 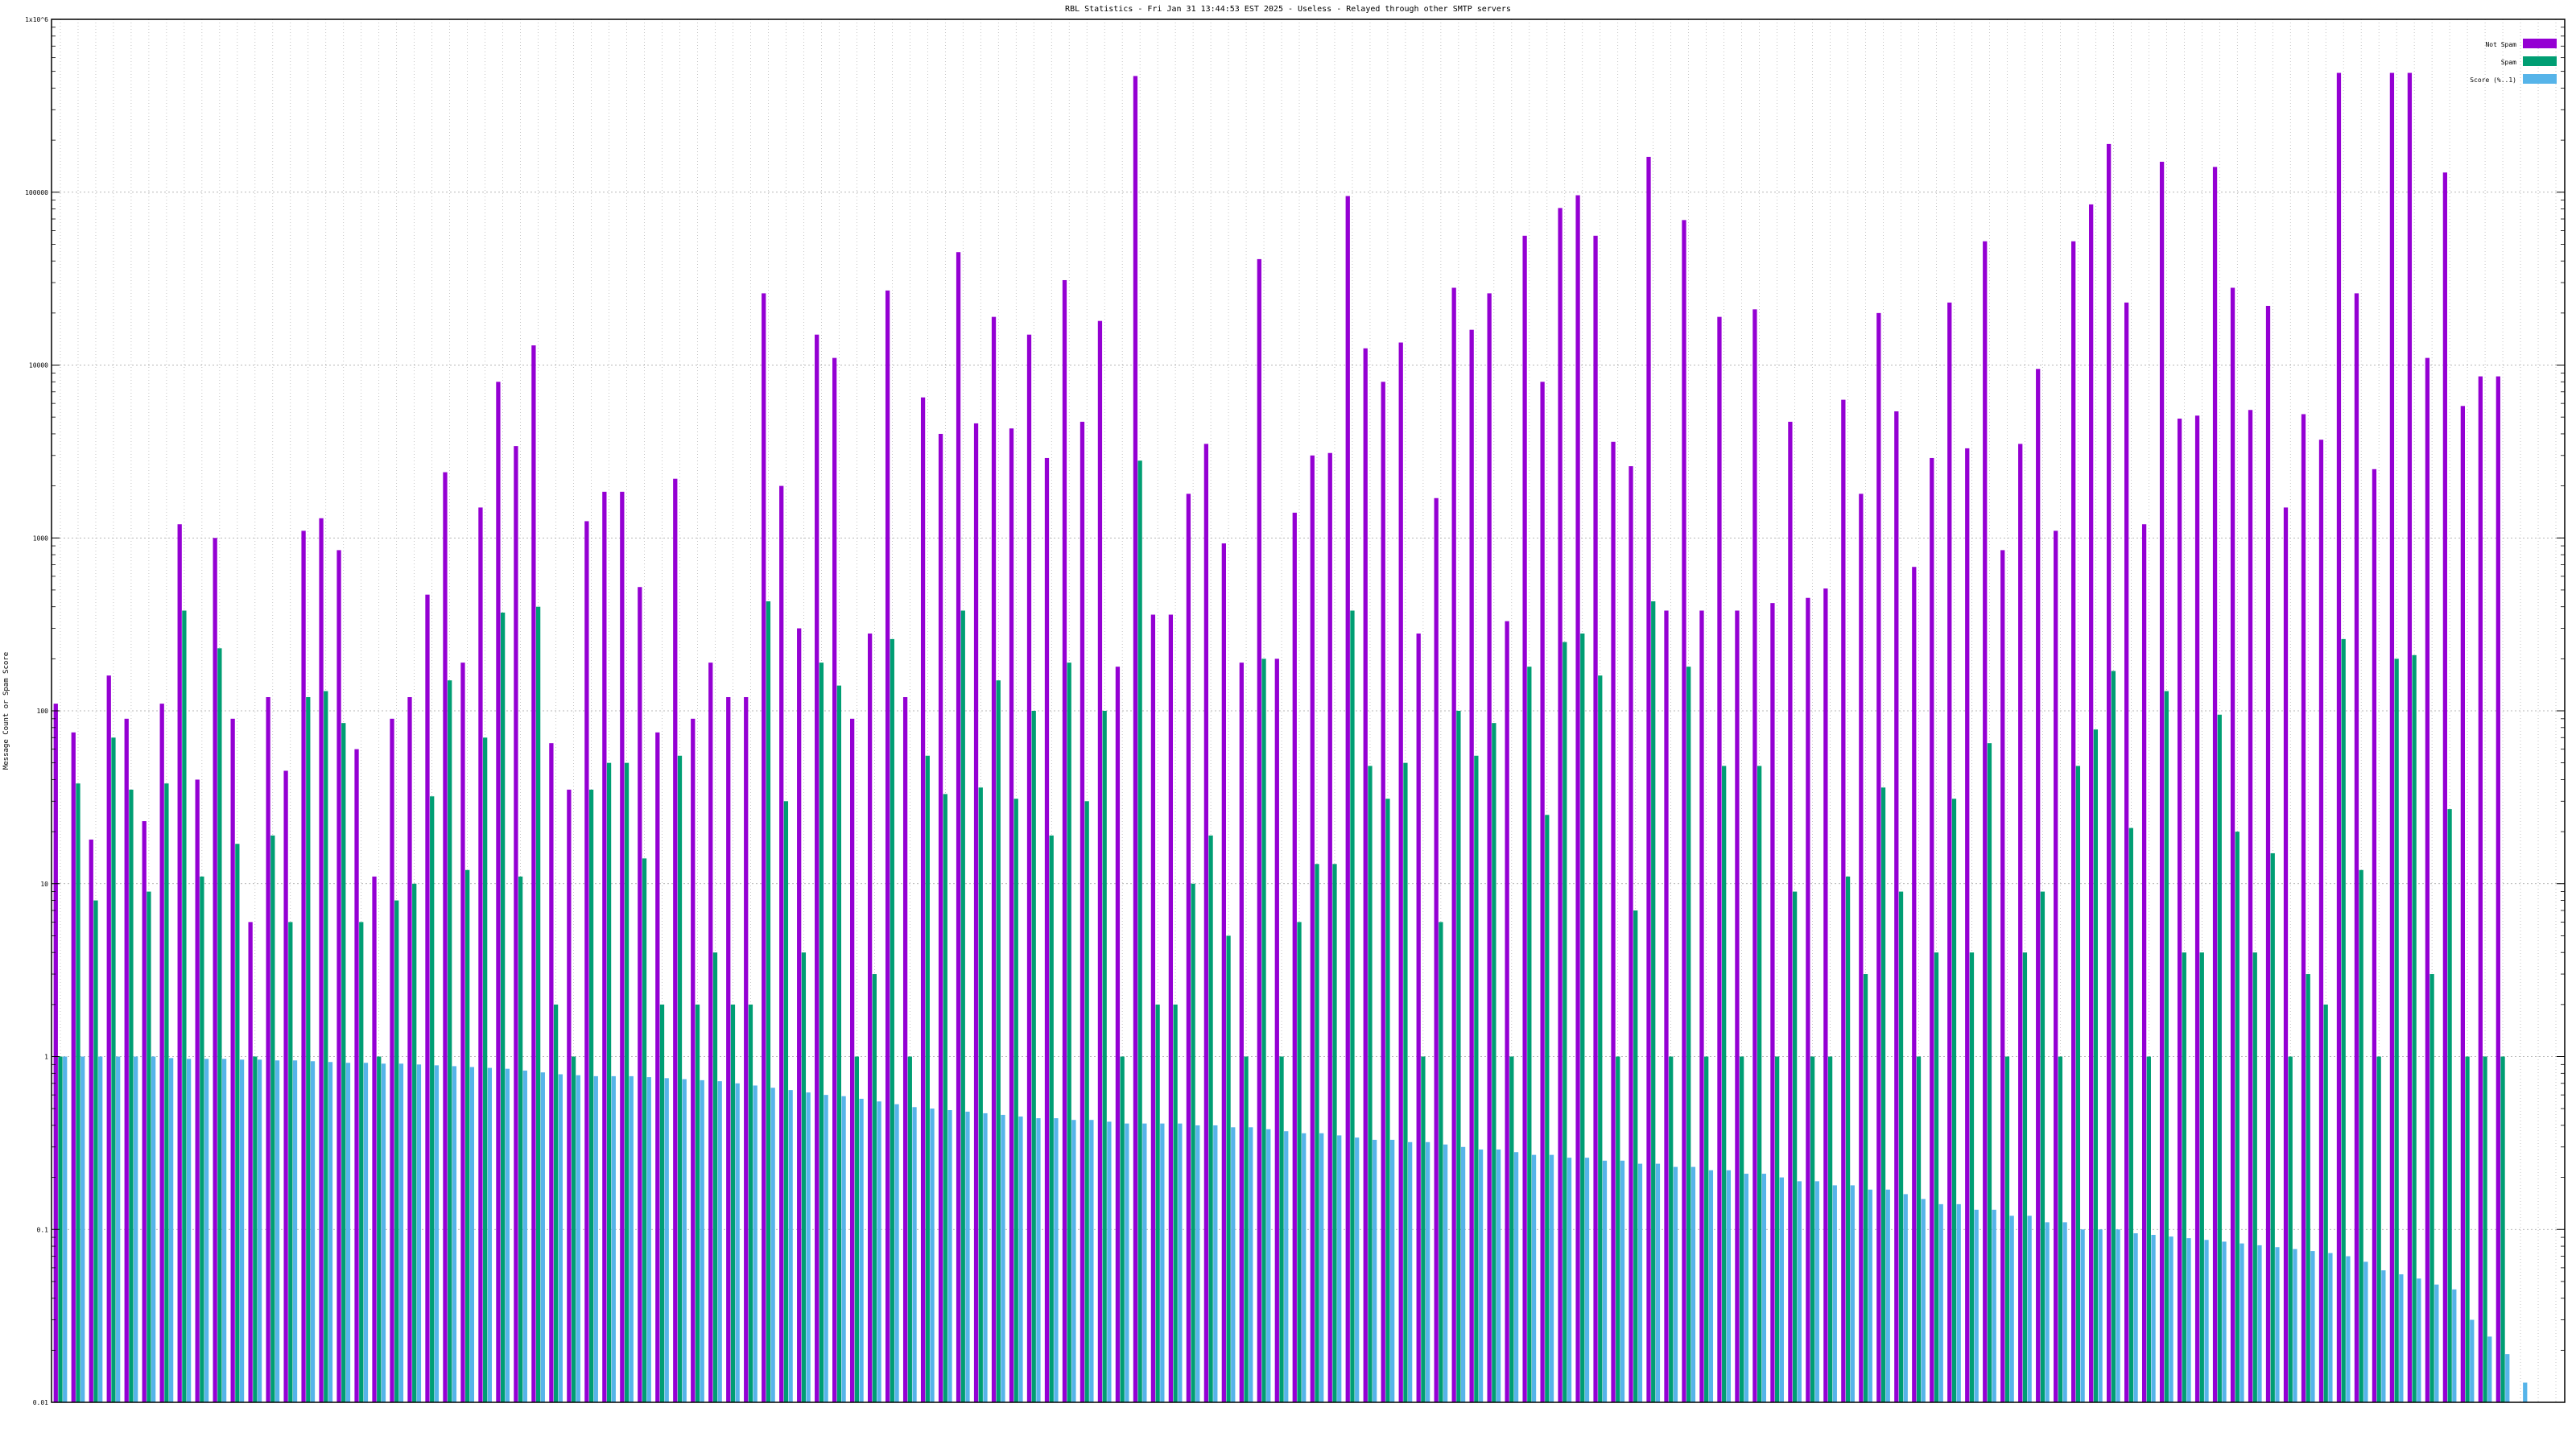 What do you see at coordinates (6, 711) in the screenshot?
I see `y-axis-label: Message Count or Spam Score` at bounding box center [6, 711].